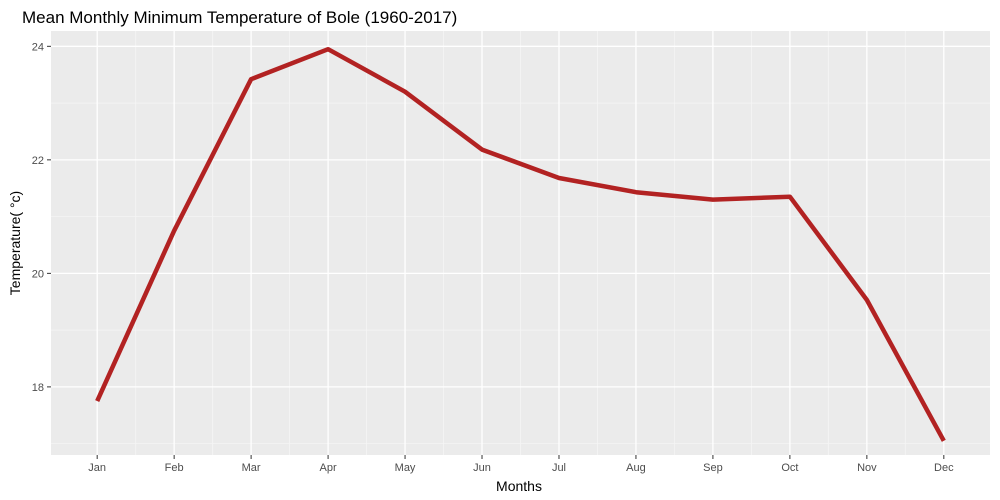  Describe the element at coordinates (519, 486) in the screenshot. I see `x-axis-title: Months` at that location.